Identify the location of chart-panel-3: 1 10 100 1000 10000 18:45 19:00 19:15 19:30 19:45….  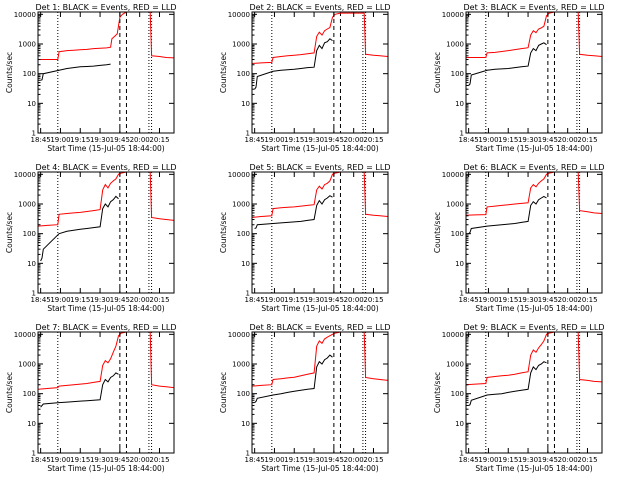
(518, 78).